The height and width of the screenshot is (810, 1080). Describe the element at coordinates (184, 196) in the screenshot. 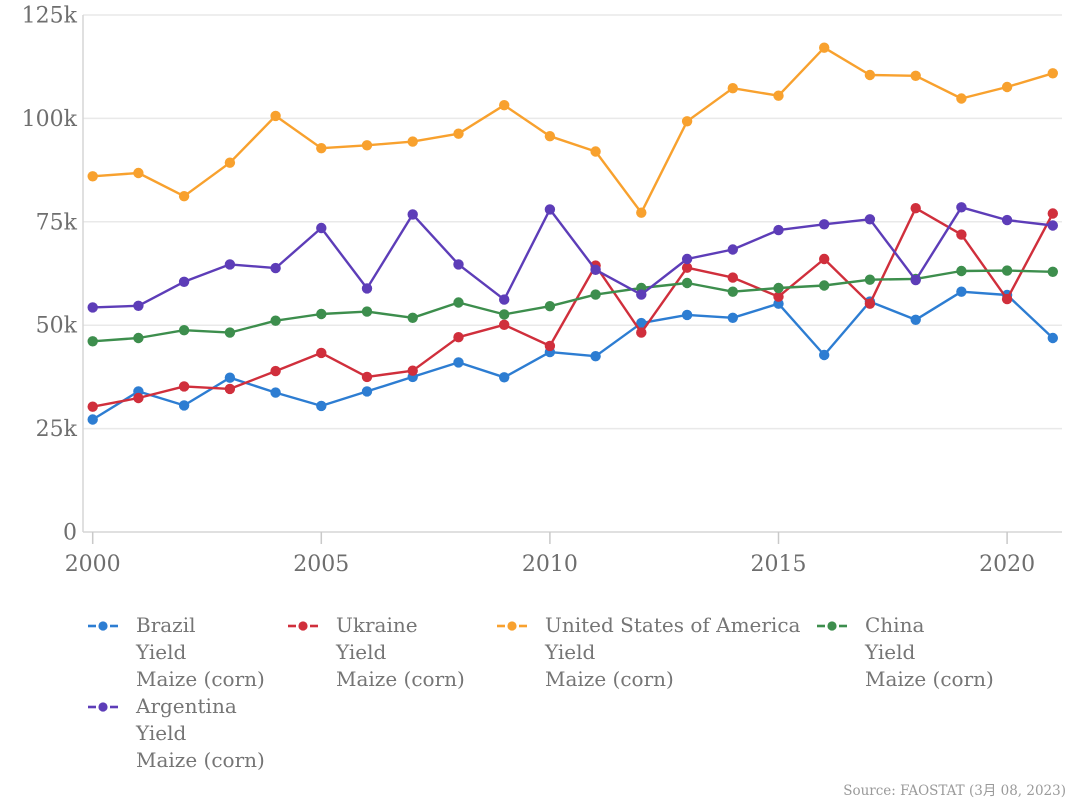

I see `data-point-united-states-of-america-2002` at that location.